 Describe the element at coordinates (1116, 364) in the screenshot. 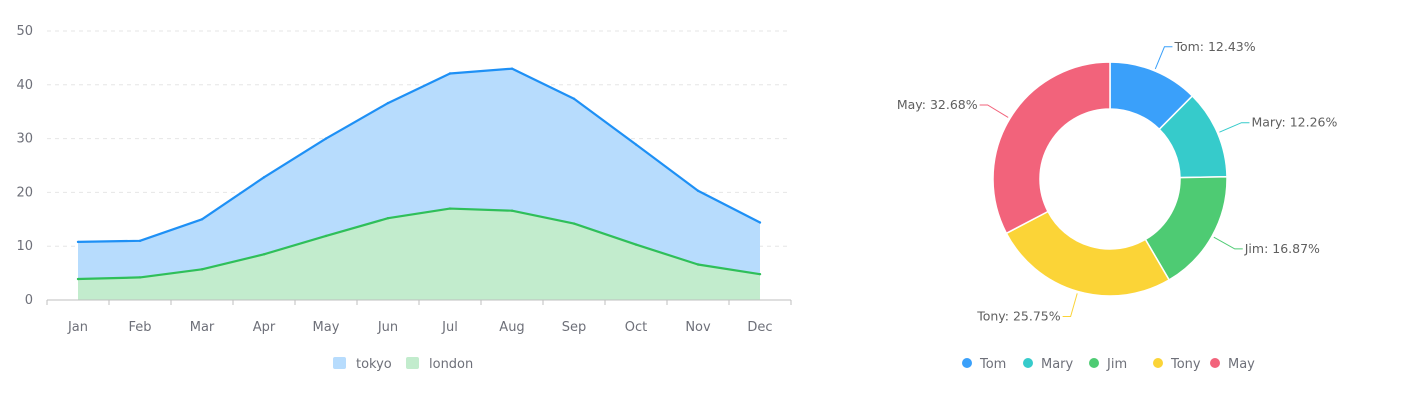

I see `legend-label-jim: Jim` at that location.